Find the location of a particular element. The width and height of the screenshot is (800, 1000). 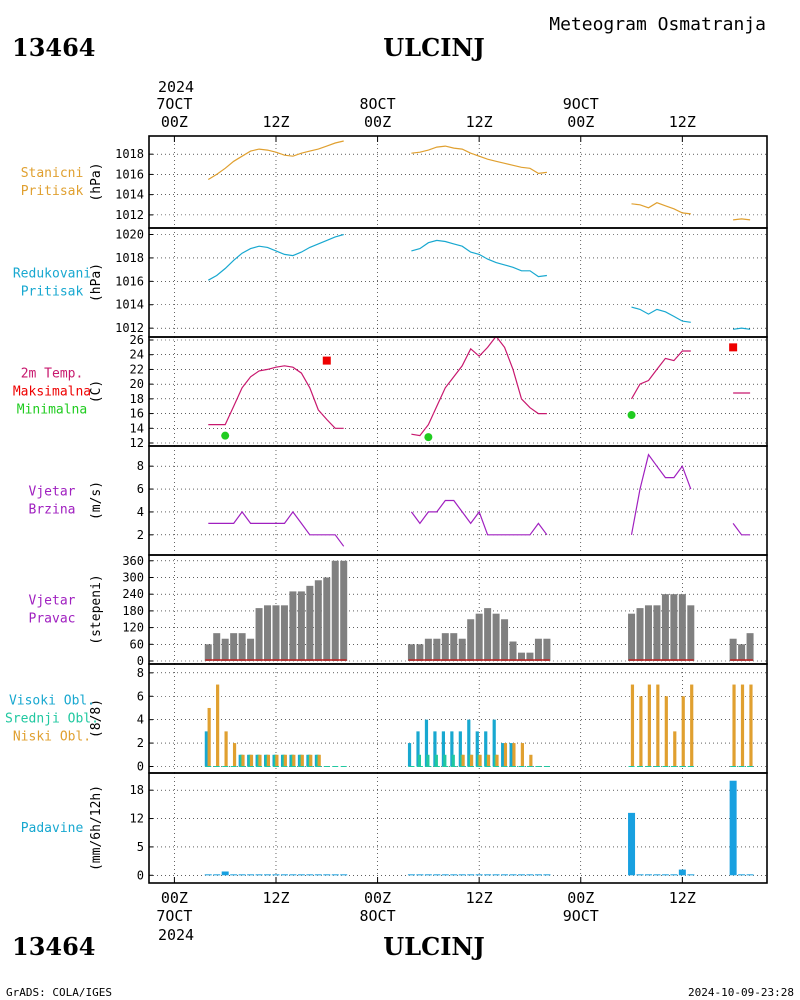

y-axis-label: (stepeni) is located at coordinates (96, 609).